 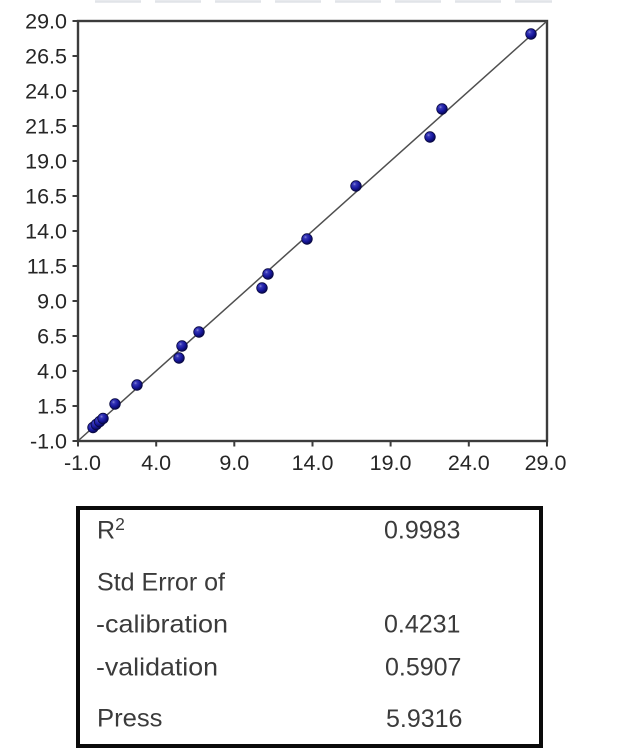 I want to click on svg-text: 0.9983, so click(x=422, y=531).